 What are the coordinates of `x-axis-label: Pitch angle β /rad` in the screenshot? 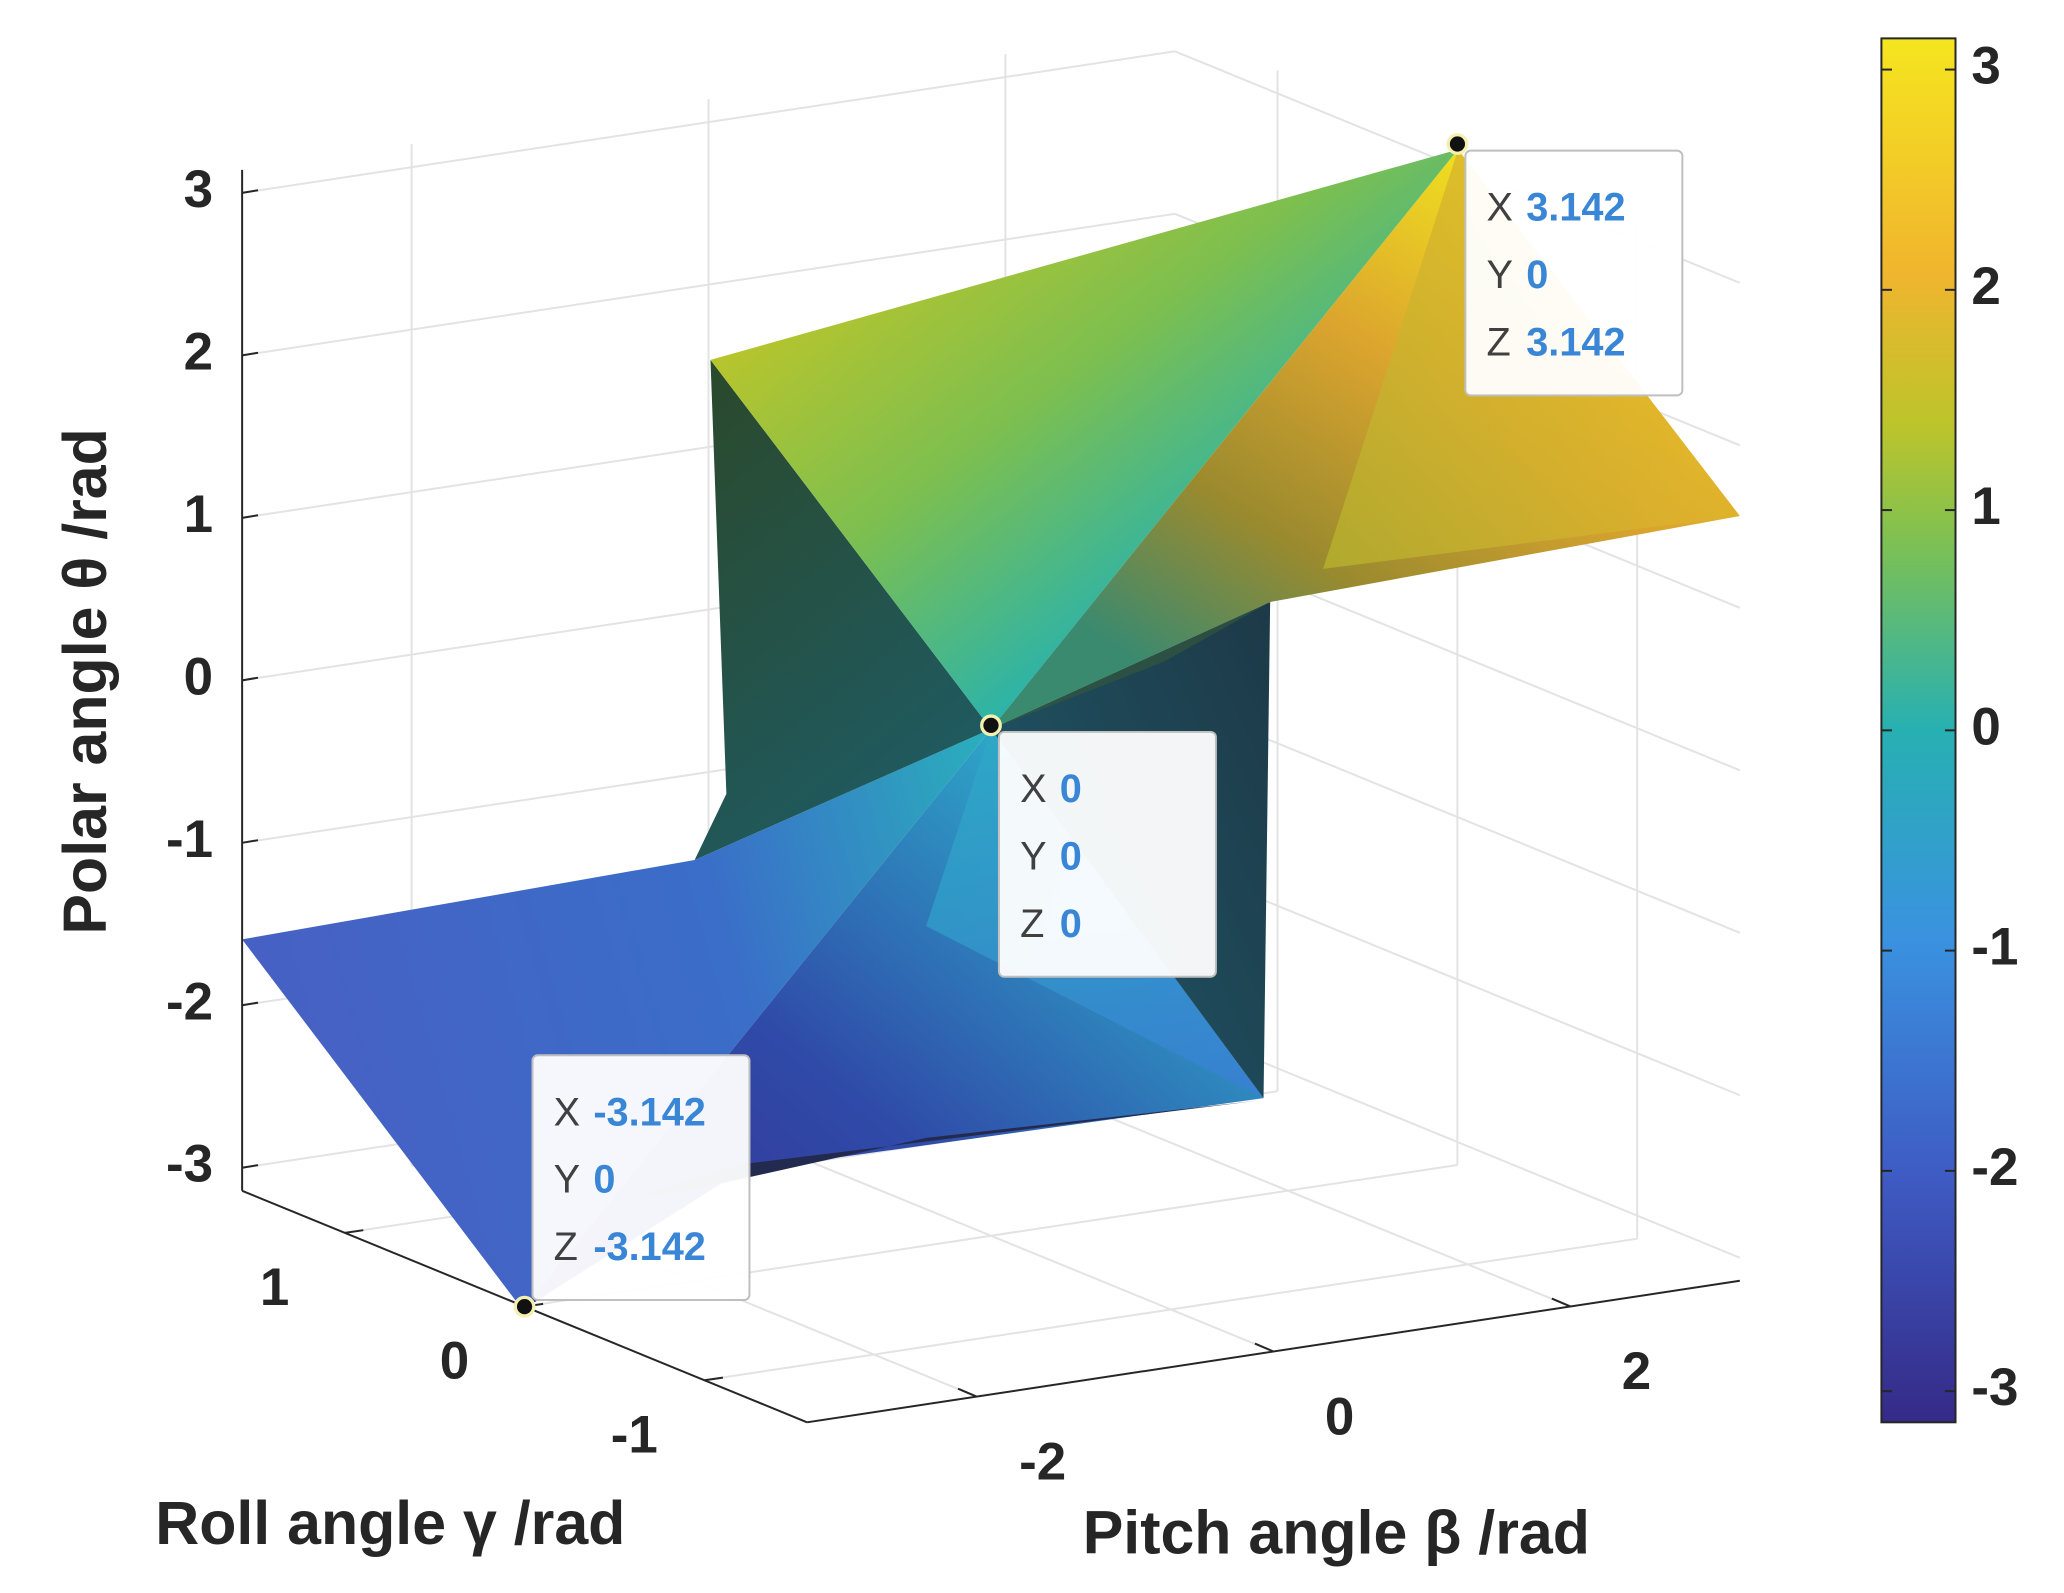 It's located at (1336, 1533).